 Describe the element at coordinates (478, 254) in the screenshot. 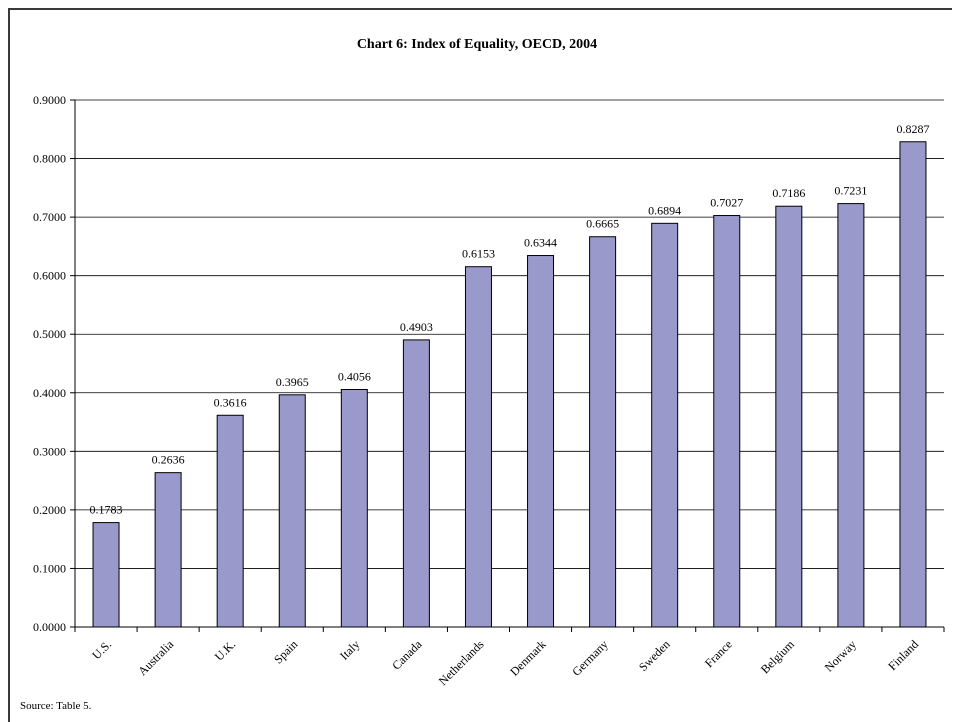

I see `data-label: 0.6153` at that location.